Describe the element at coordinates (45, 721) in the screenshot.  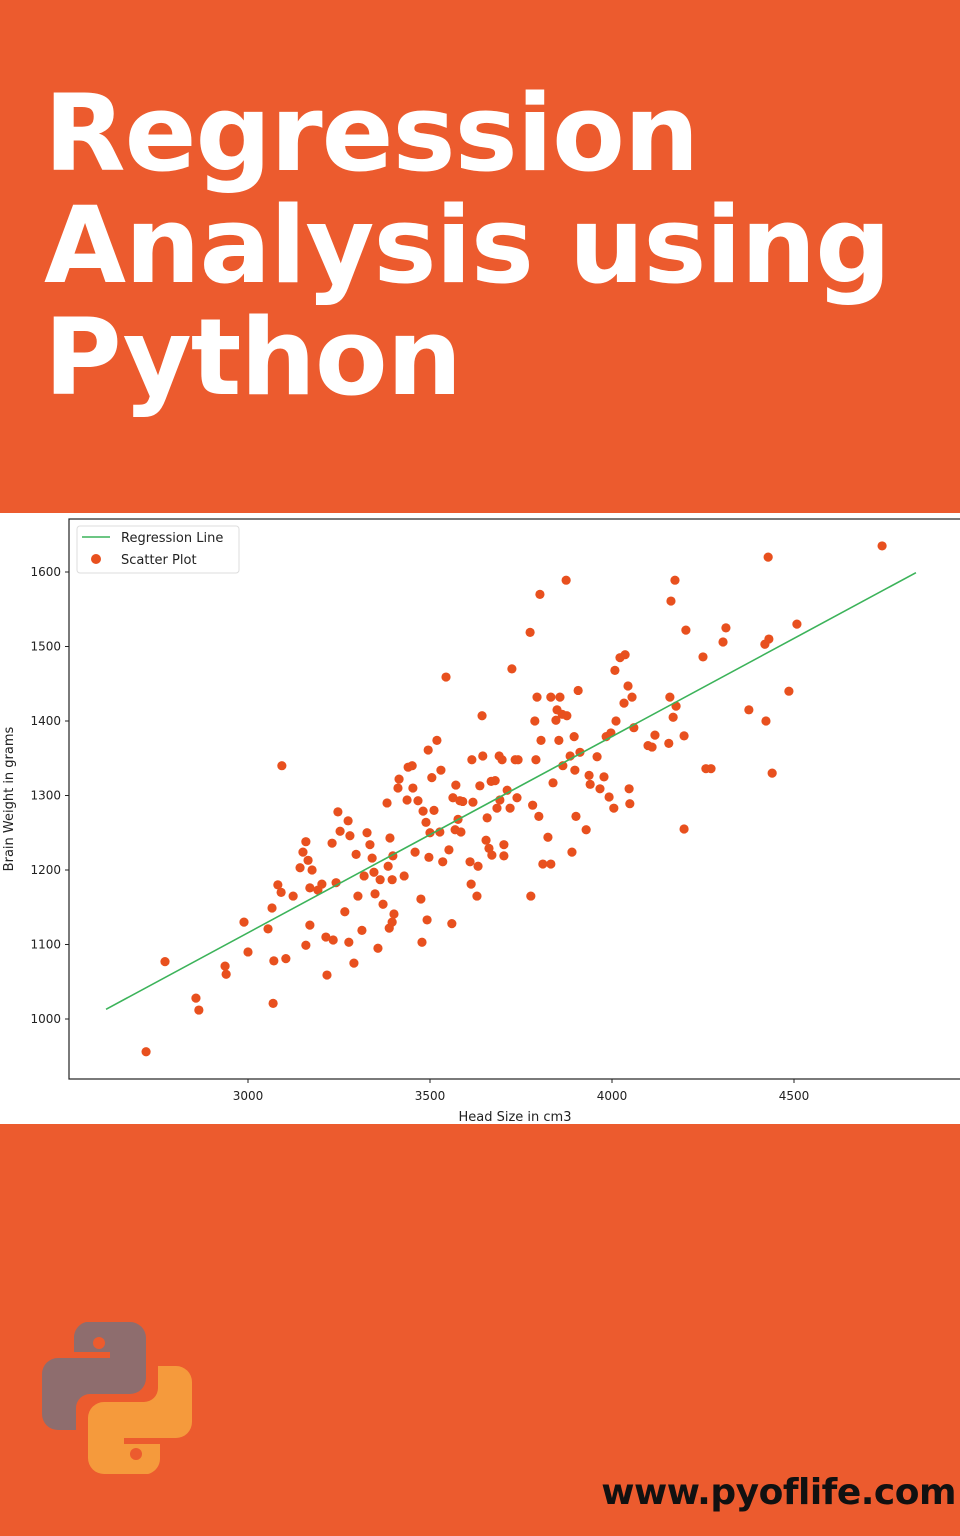
I see `y-tick-label: 1400` at that location.